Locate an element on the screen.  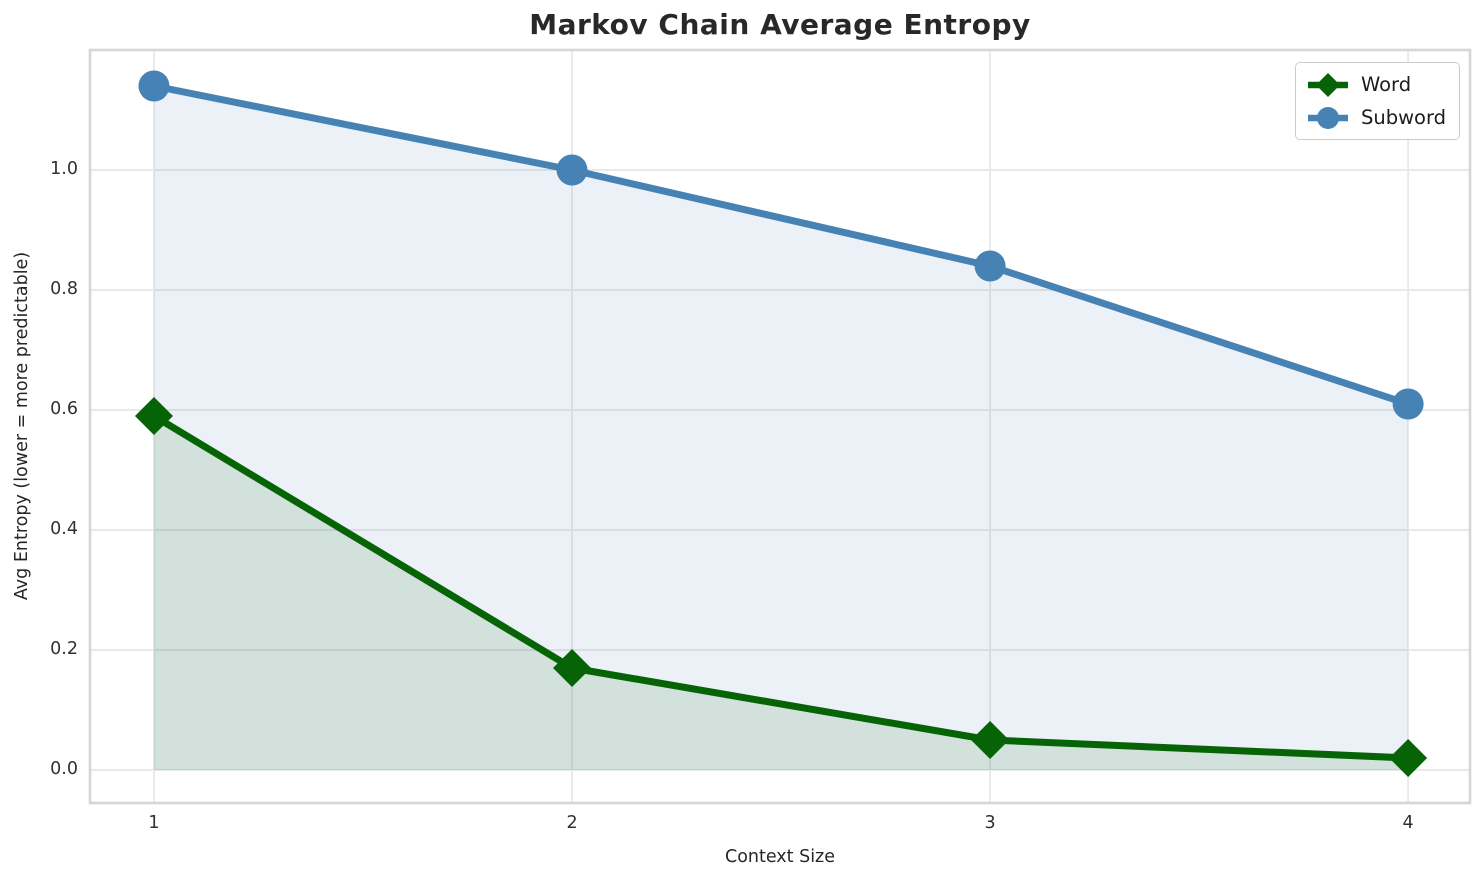
y-tick-label-0.0: 0.0 is located at coordinates (64, 769).